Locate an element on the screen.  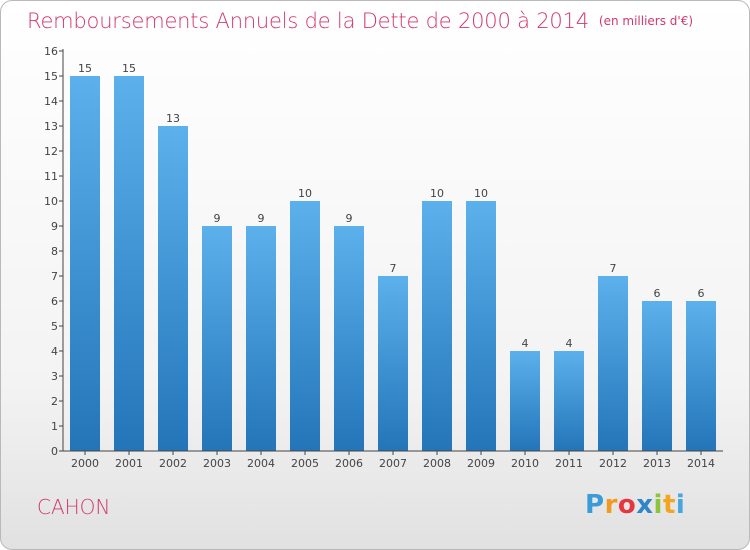
y-tick-label: 14 is located at coordinates (51, 101).